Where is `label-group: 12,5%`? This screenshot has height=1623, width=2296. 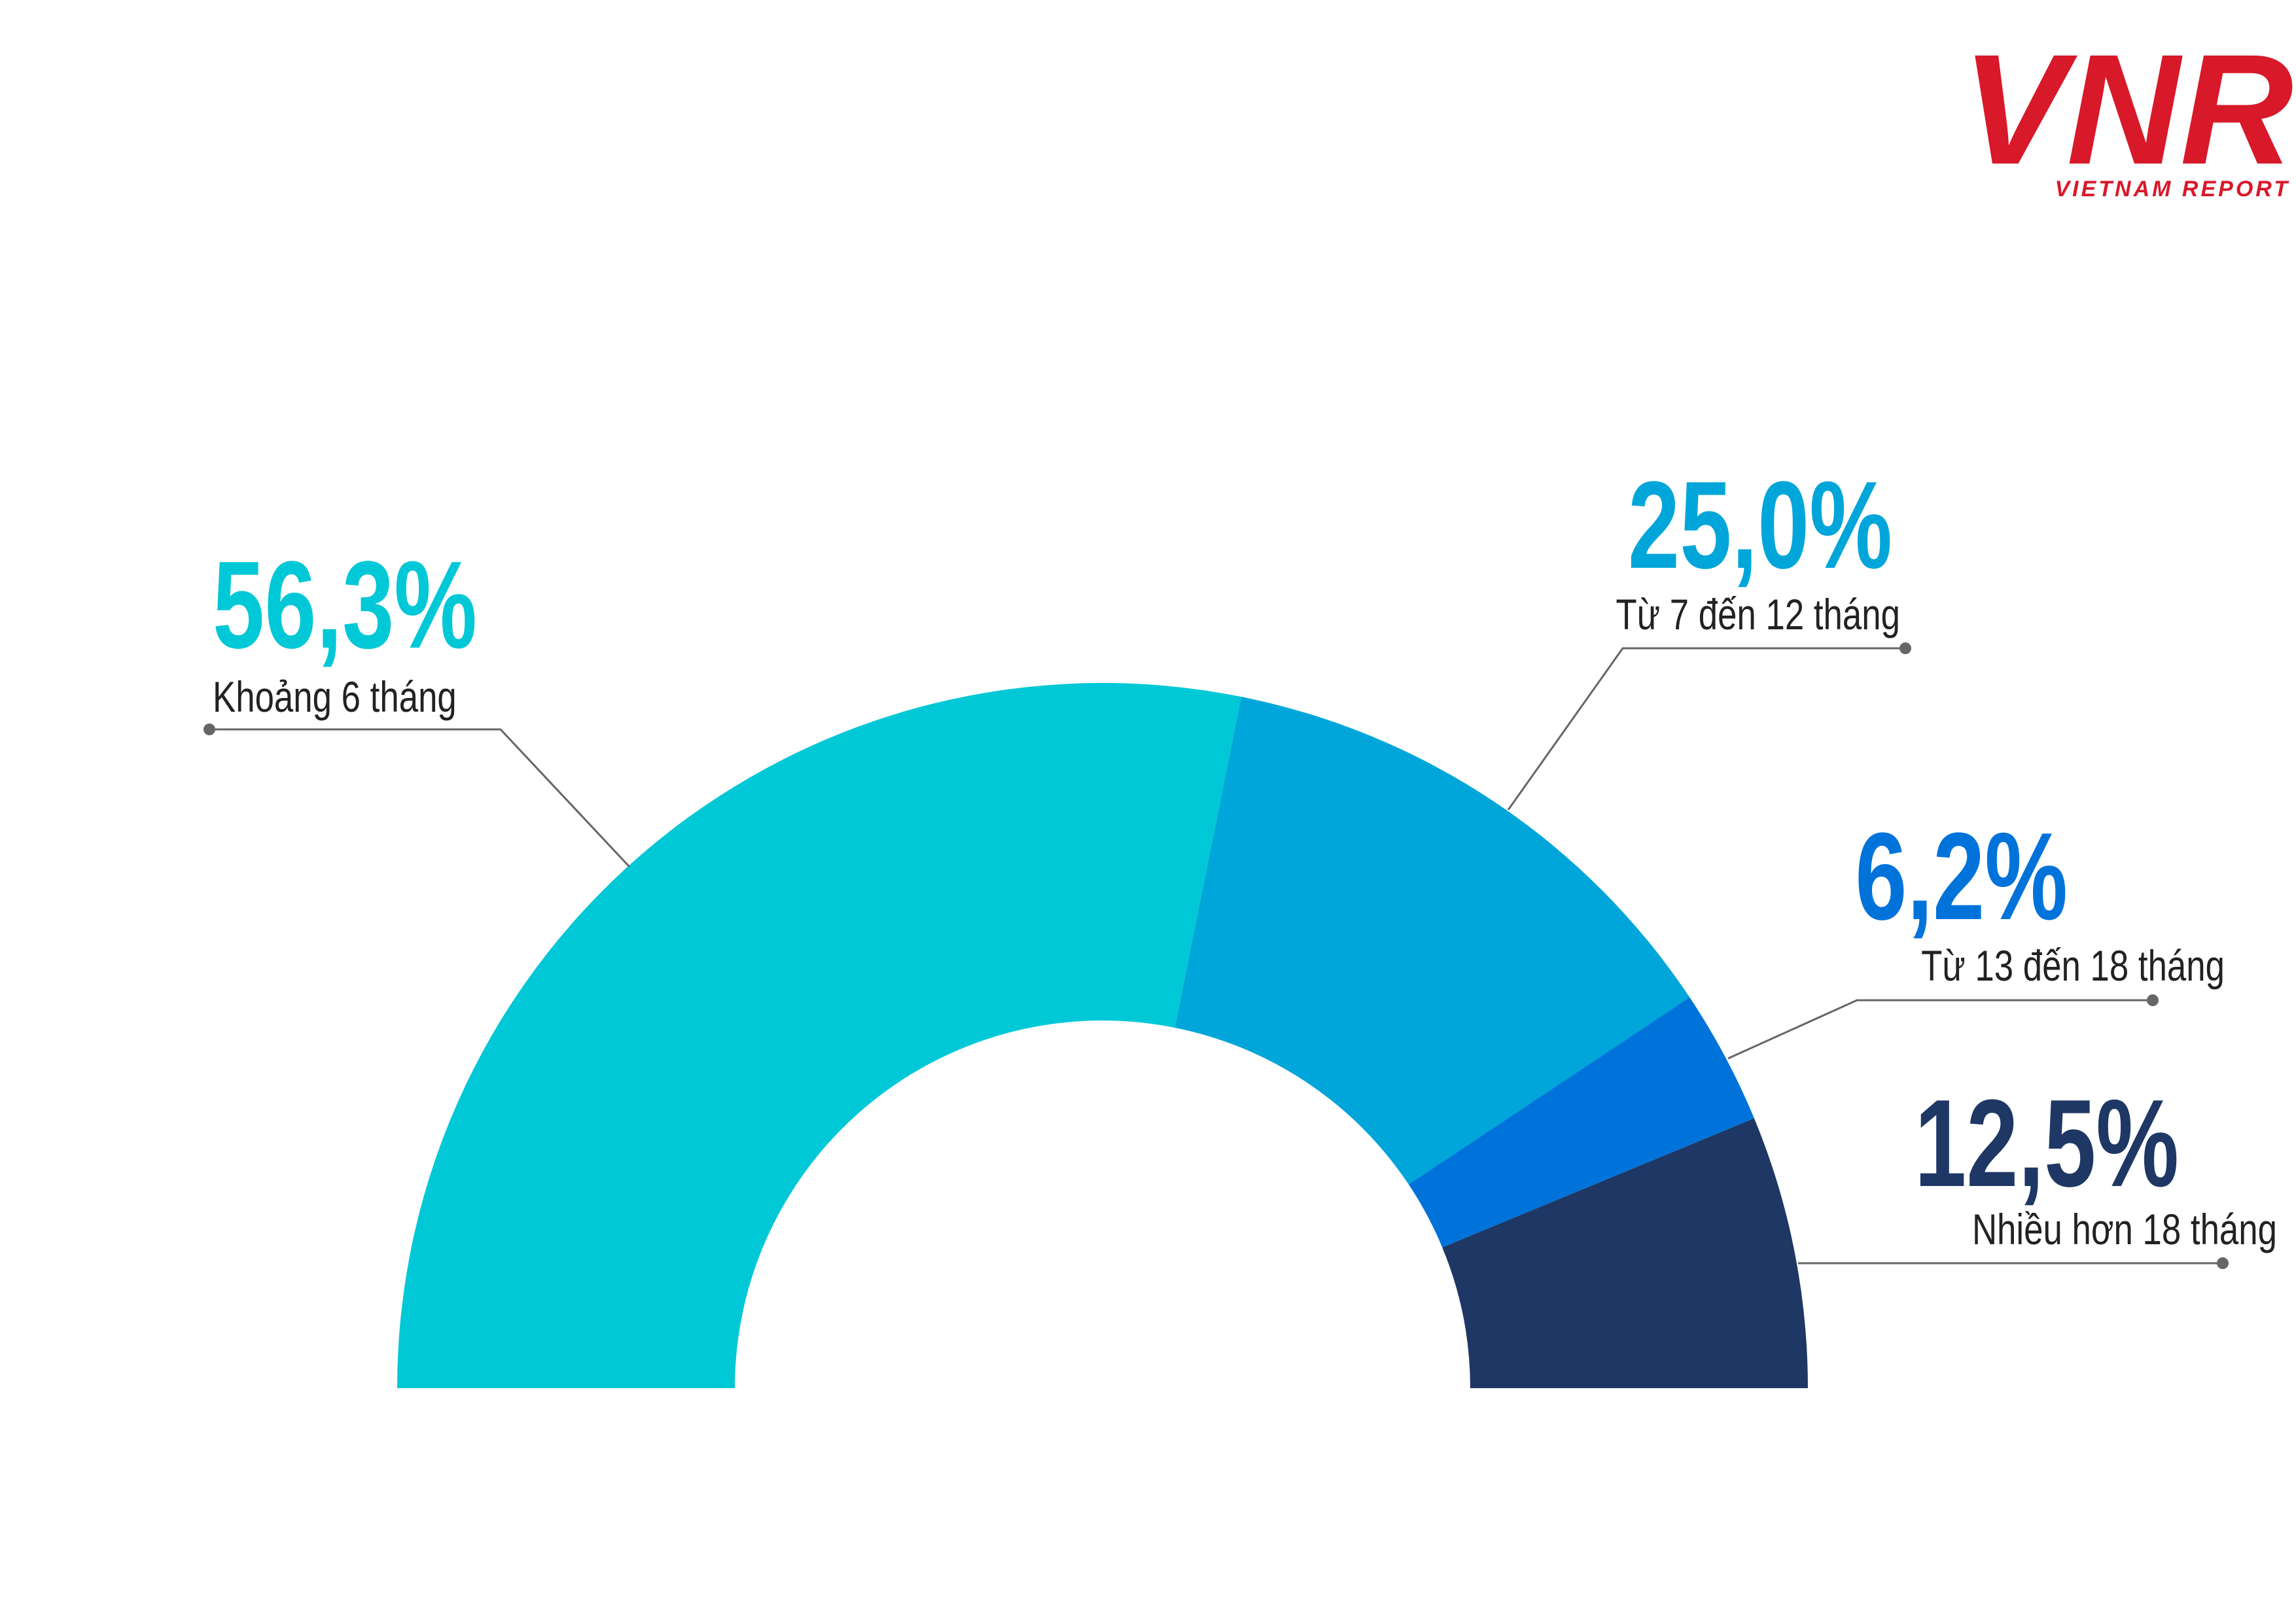 label-group: 12,5% is located at coordinates (2047, 1143).